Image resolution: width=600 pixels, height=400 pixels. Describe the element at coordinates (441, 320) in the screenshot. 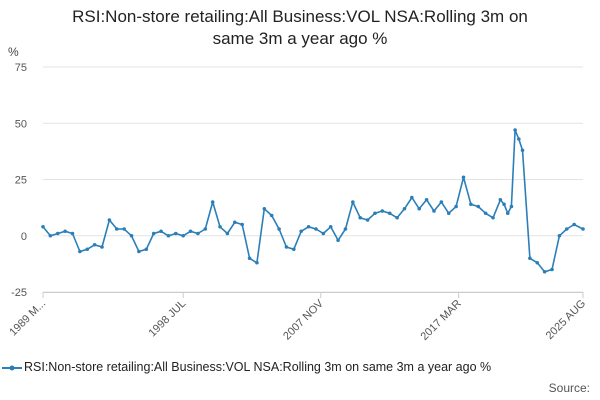

I see `x-tick-label: 2017 MAR` at that location.